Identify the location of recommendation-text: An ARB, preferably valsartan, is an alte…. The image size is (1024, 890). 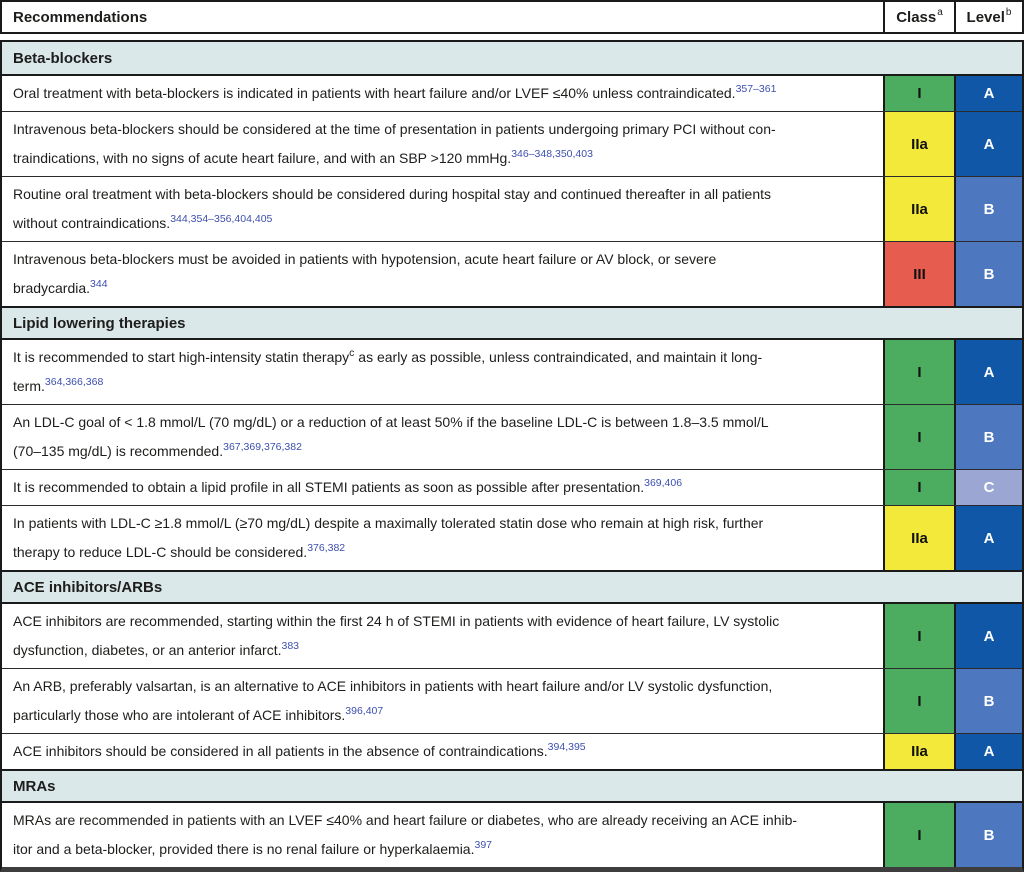
(442, 701).